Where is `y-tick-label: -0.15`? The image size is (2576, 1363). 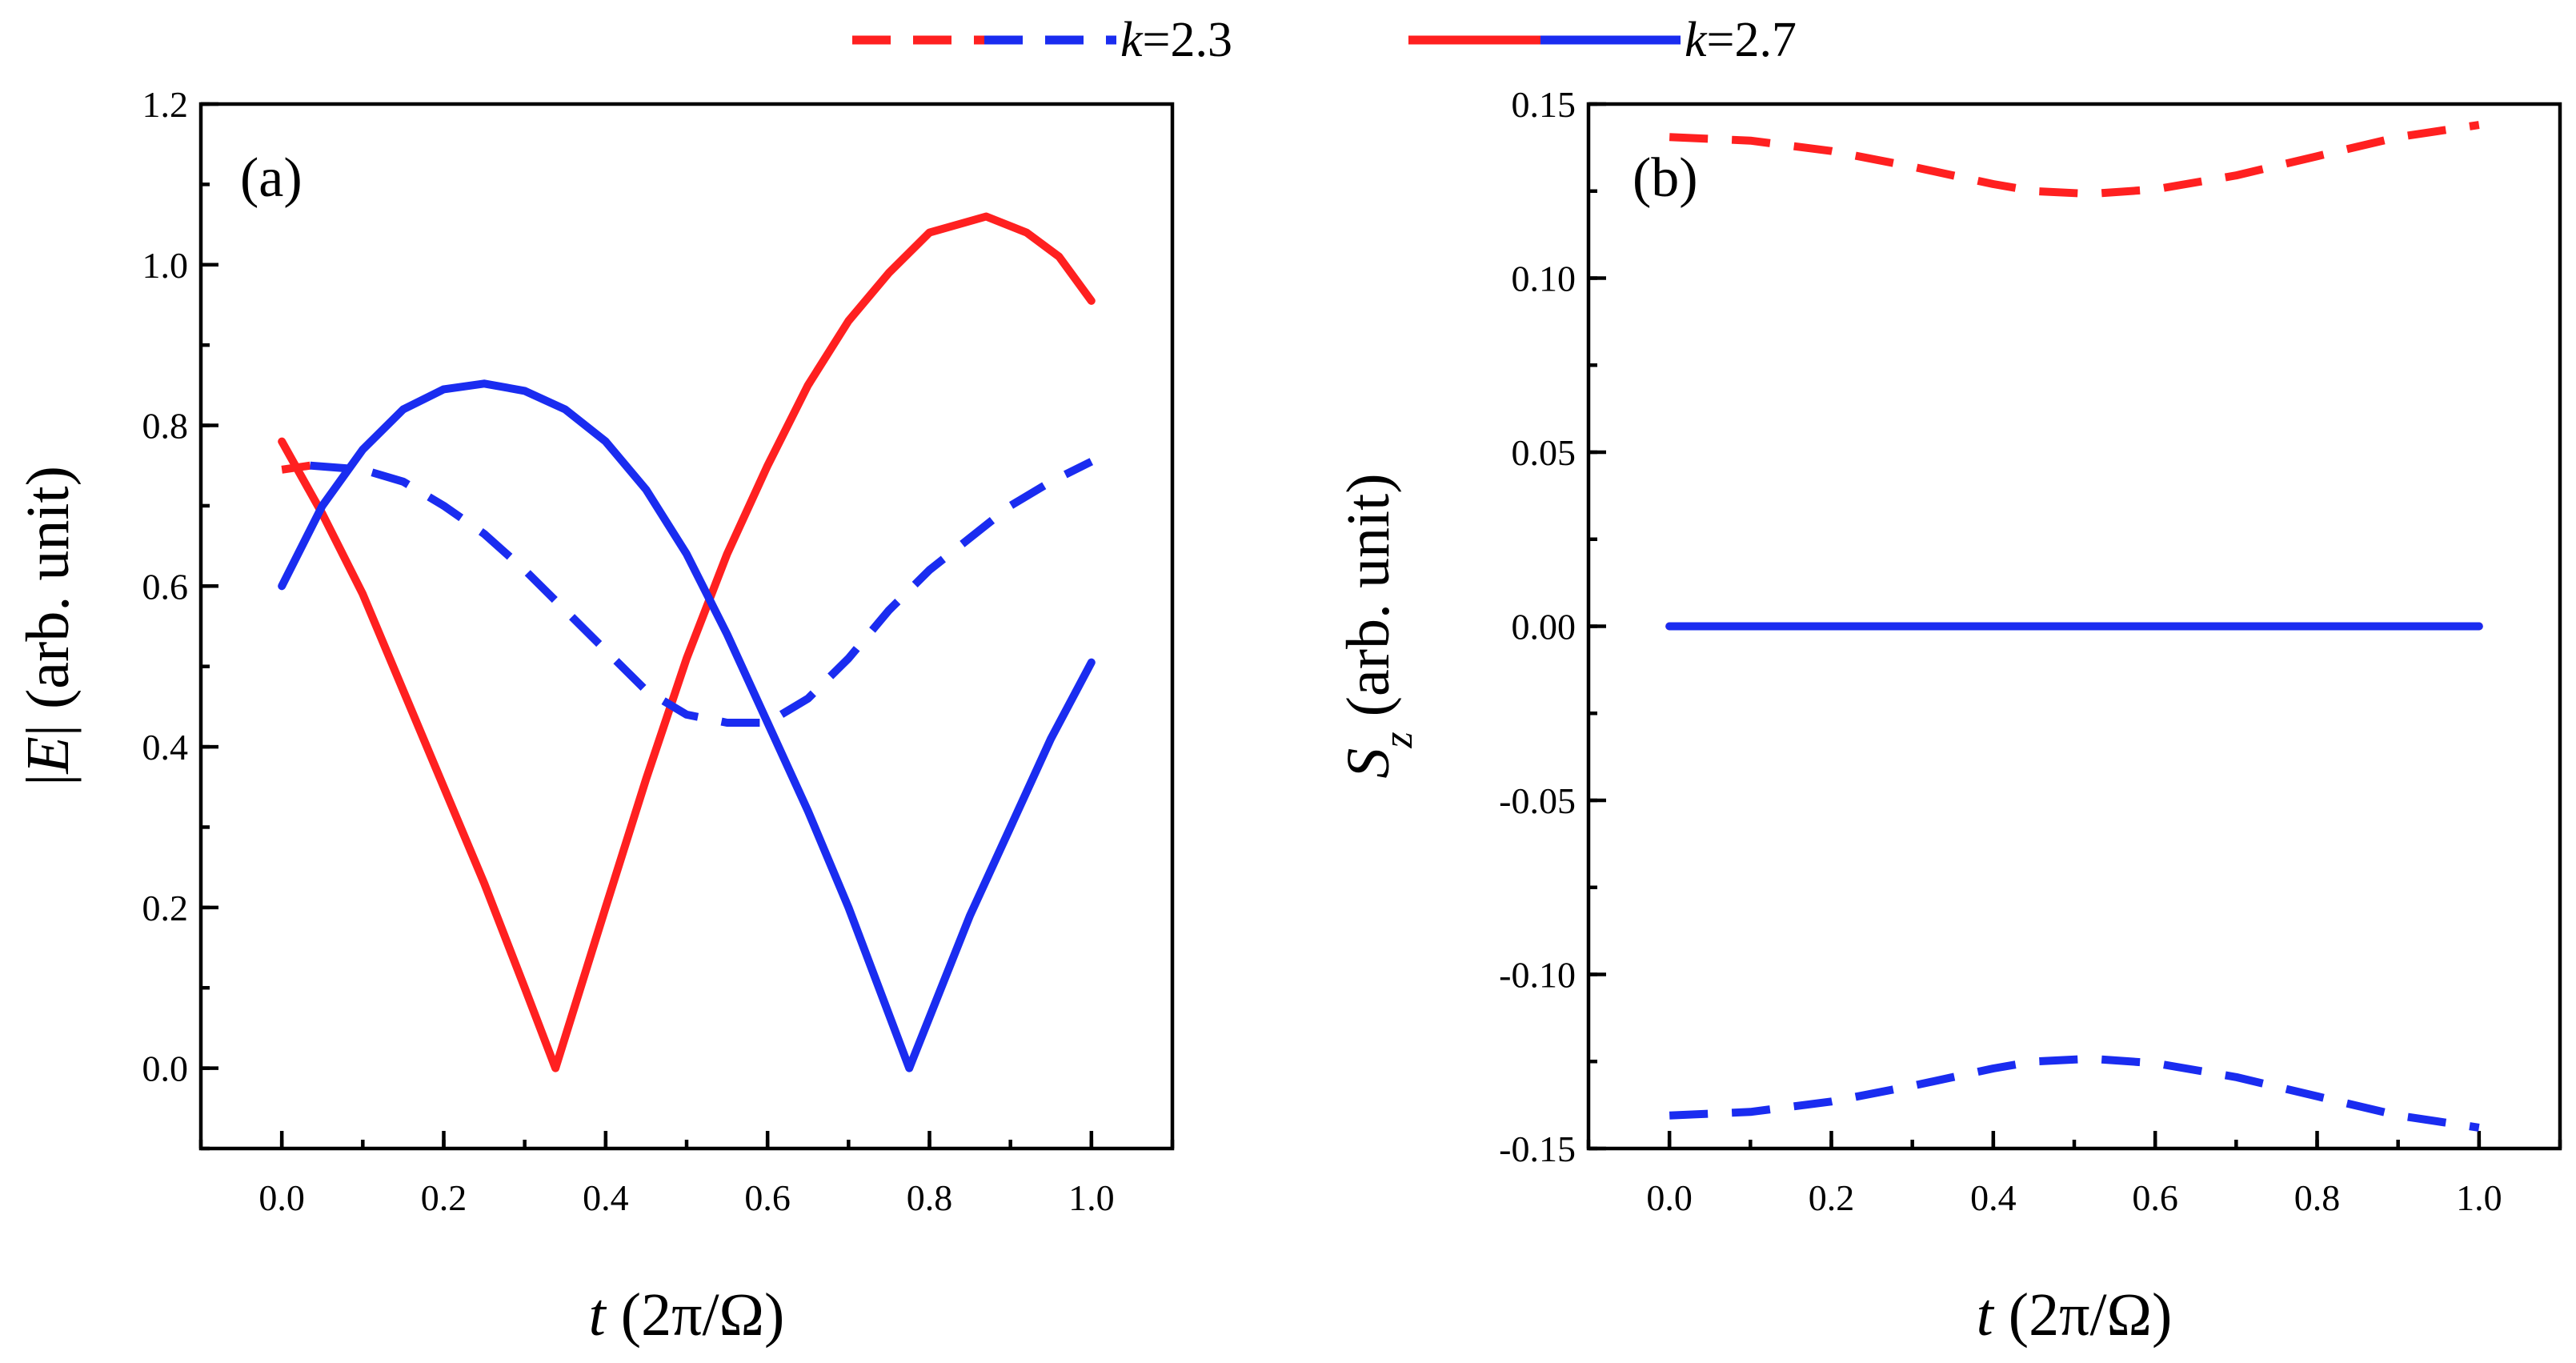
y-tick-label: -0.15 is located at coordinates (1537, 1148).